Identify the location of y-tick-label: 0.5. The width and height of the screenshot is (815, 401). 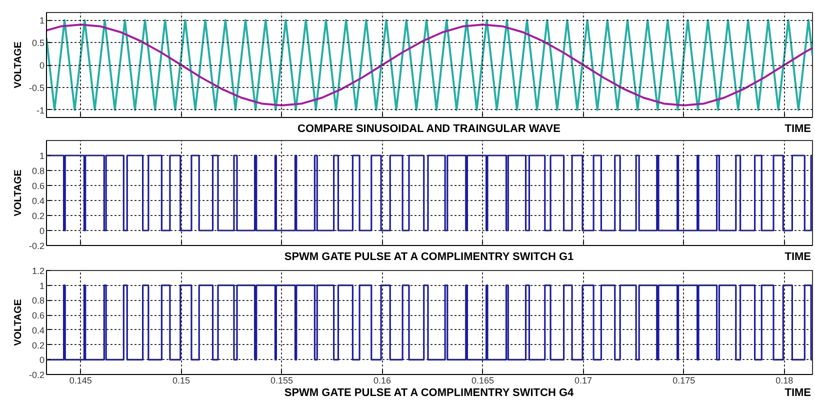
(38, 43).